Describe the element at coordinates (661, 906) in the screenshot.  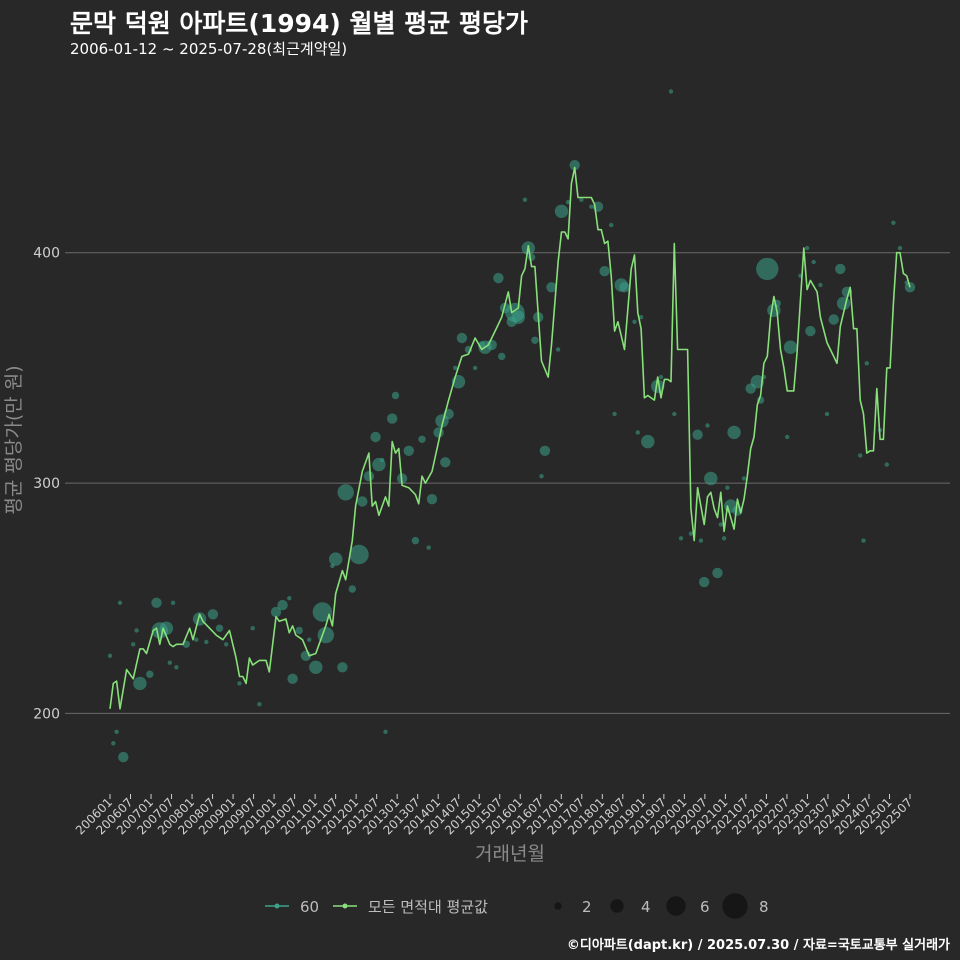
I see `size-legend: 2 4 6 8` at that location.